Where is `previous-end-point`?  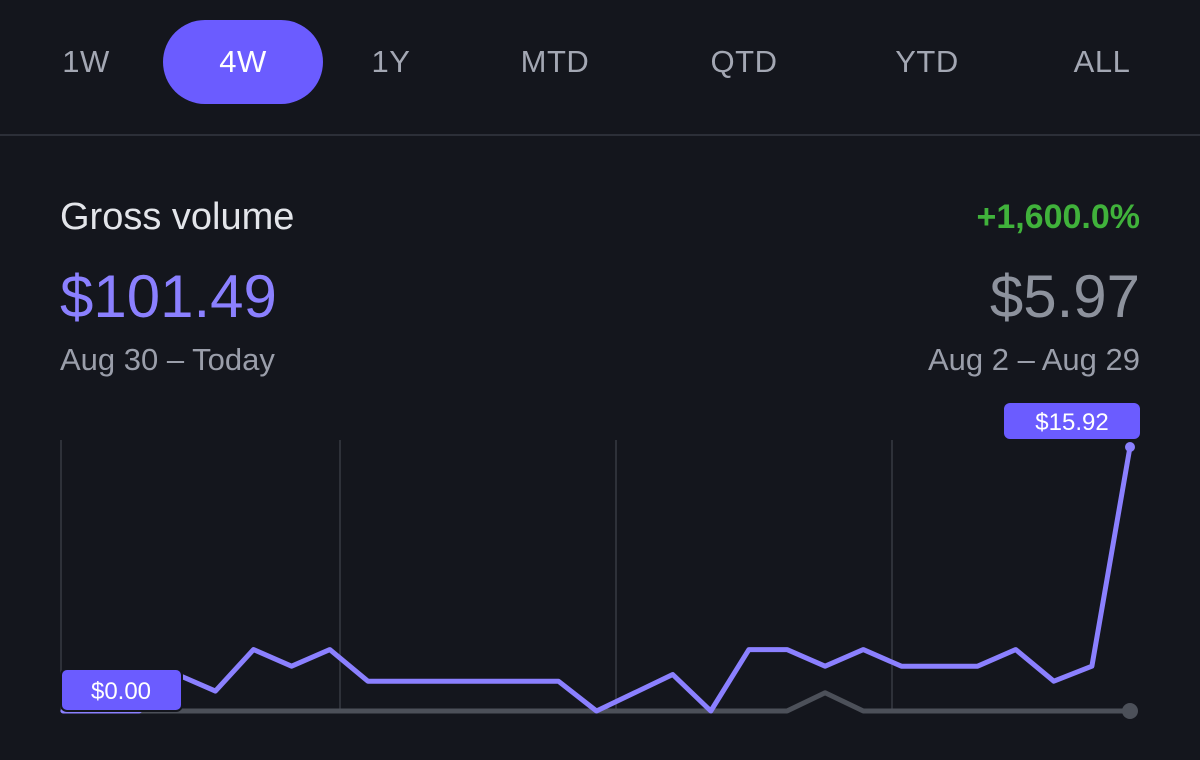 previous-end-point is located at coordinates (1130, 711).